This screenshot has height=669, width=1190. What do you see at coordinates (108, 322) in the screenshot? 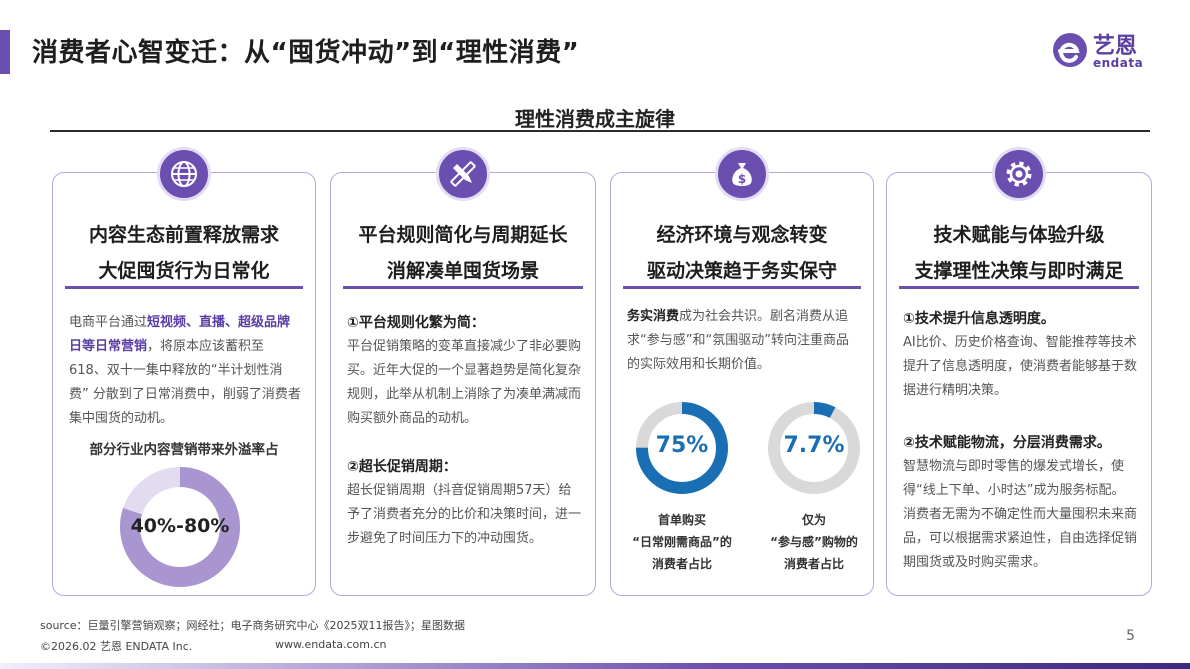
I see `body-text-lead: 电商平台通过` at bounding box center [108, 322].